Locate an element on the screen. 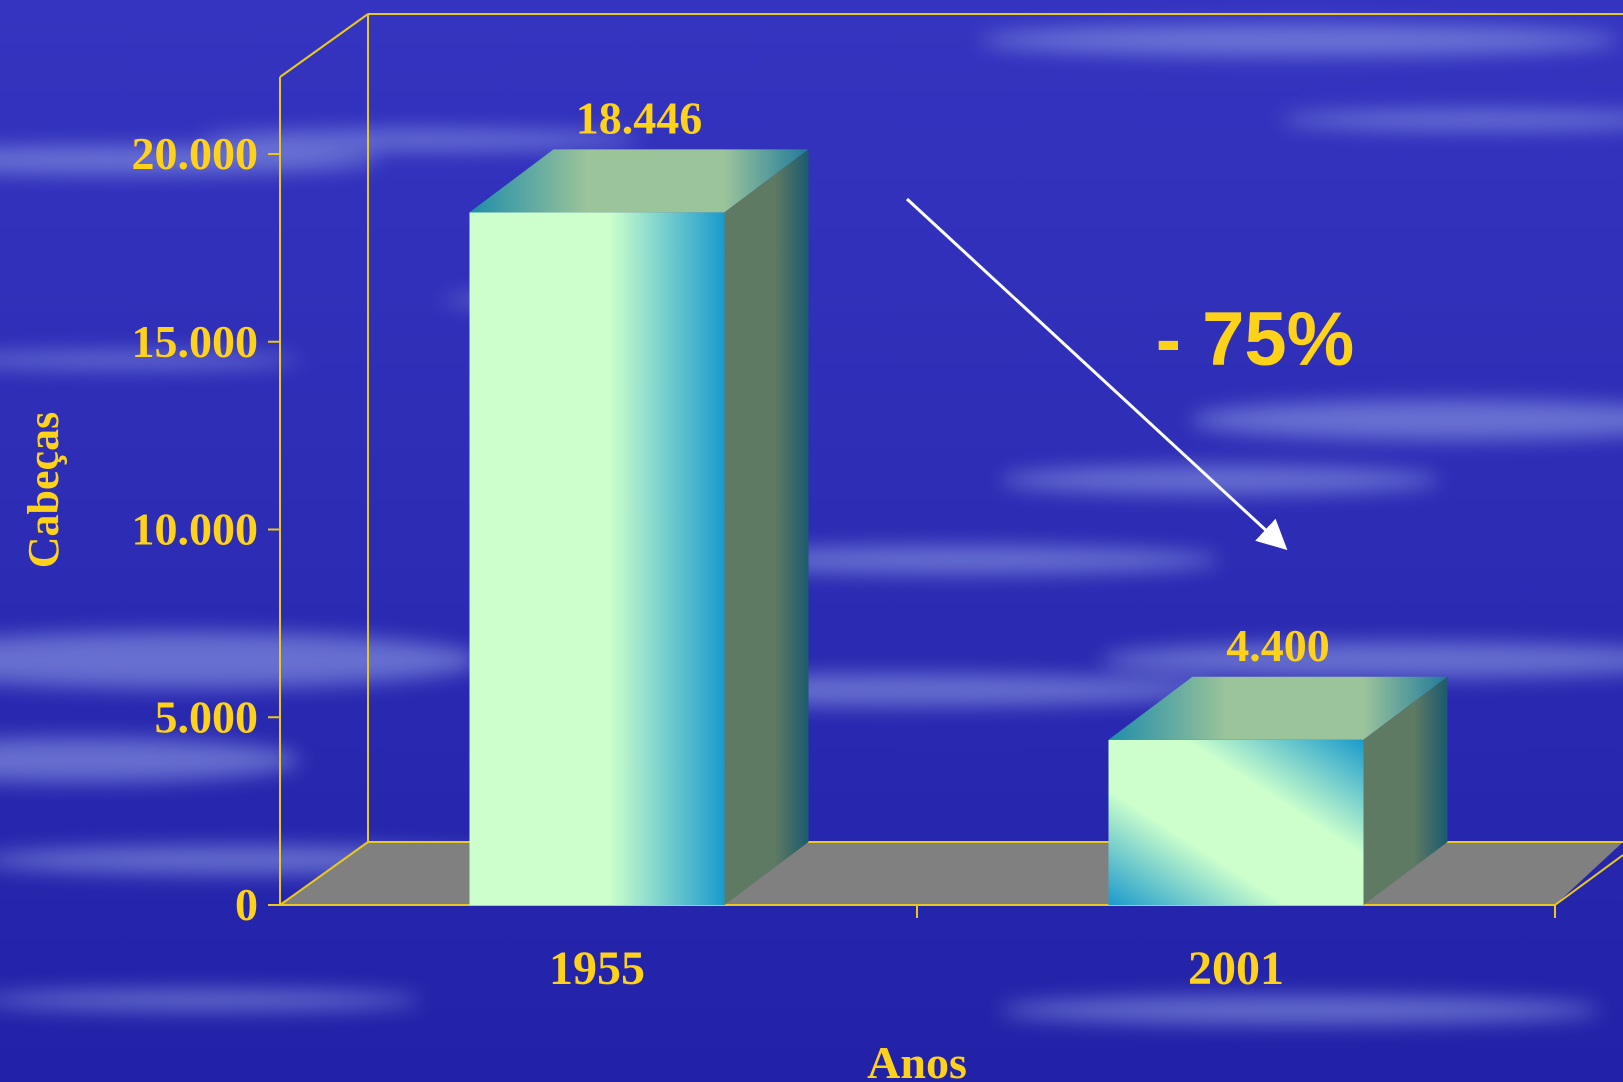 The height and width of the screenshot is (1082, 1623). x-tick-label: 1955 is located at coordinates (597, 968).